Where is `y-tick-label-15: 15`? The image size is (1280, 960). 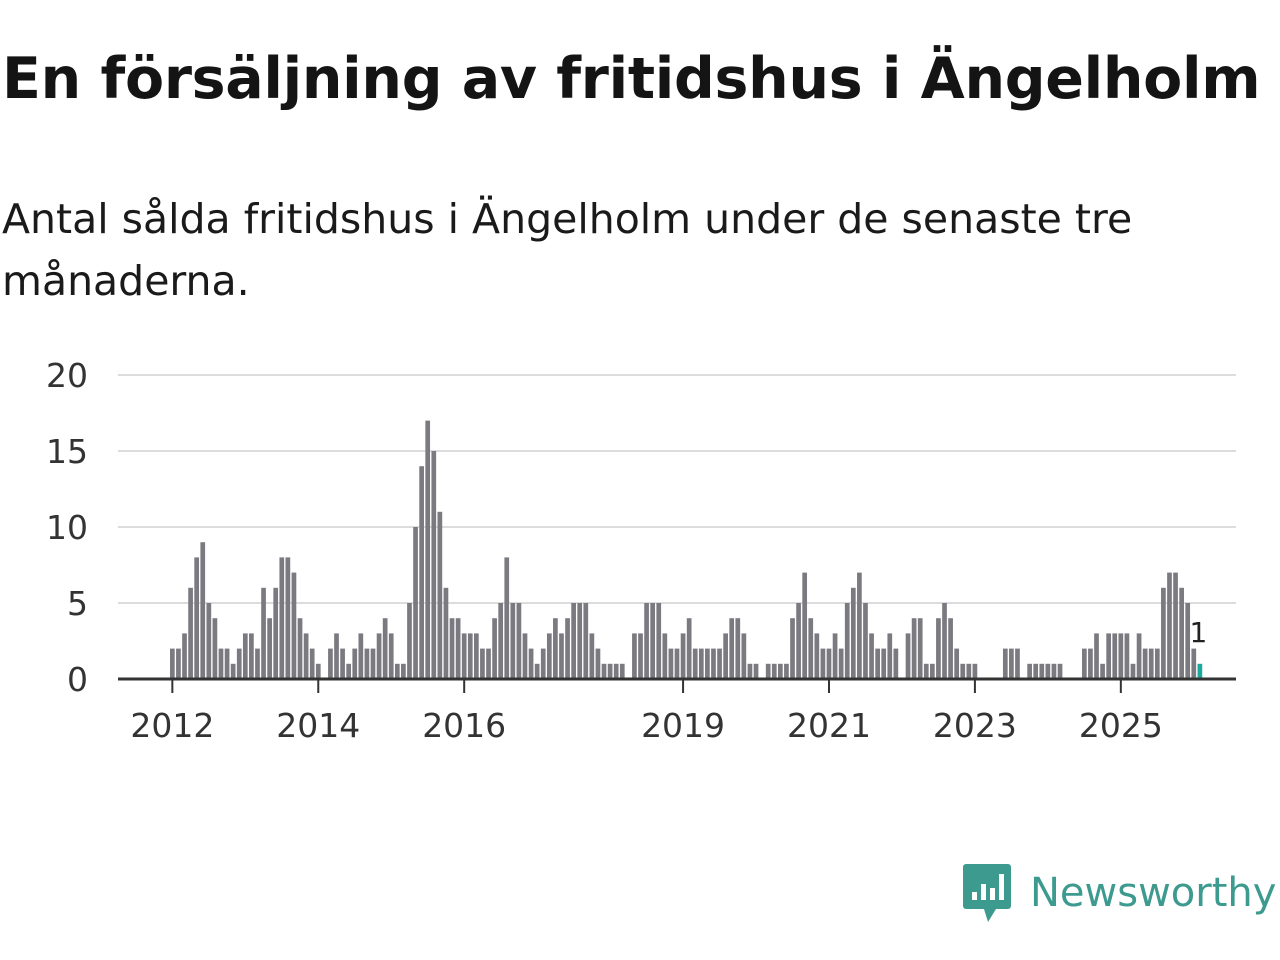
y-tick-label-15: 15 is located at coordinates (67, 451).